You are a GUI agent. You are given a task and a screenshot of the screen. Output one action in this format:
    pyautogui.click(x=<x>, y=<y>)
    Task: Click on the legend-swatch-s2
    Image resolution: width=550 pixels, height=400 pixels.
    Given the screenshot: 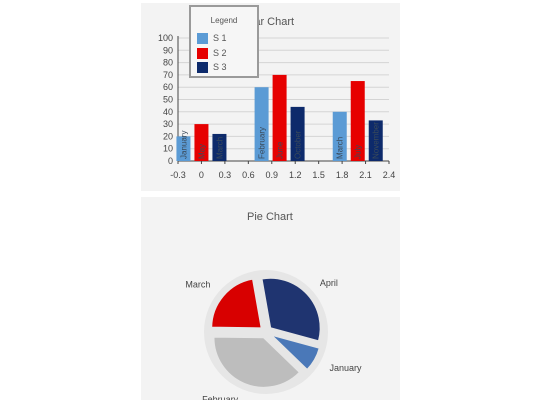 What is the action you would take?
    pyautogui.click(x=202, y=53)
    